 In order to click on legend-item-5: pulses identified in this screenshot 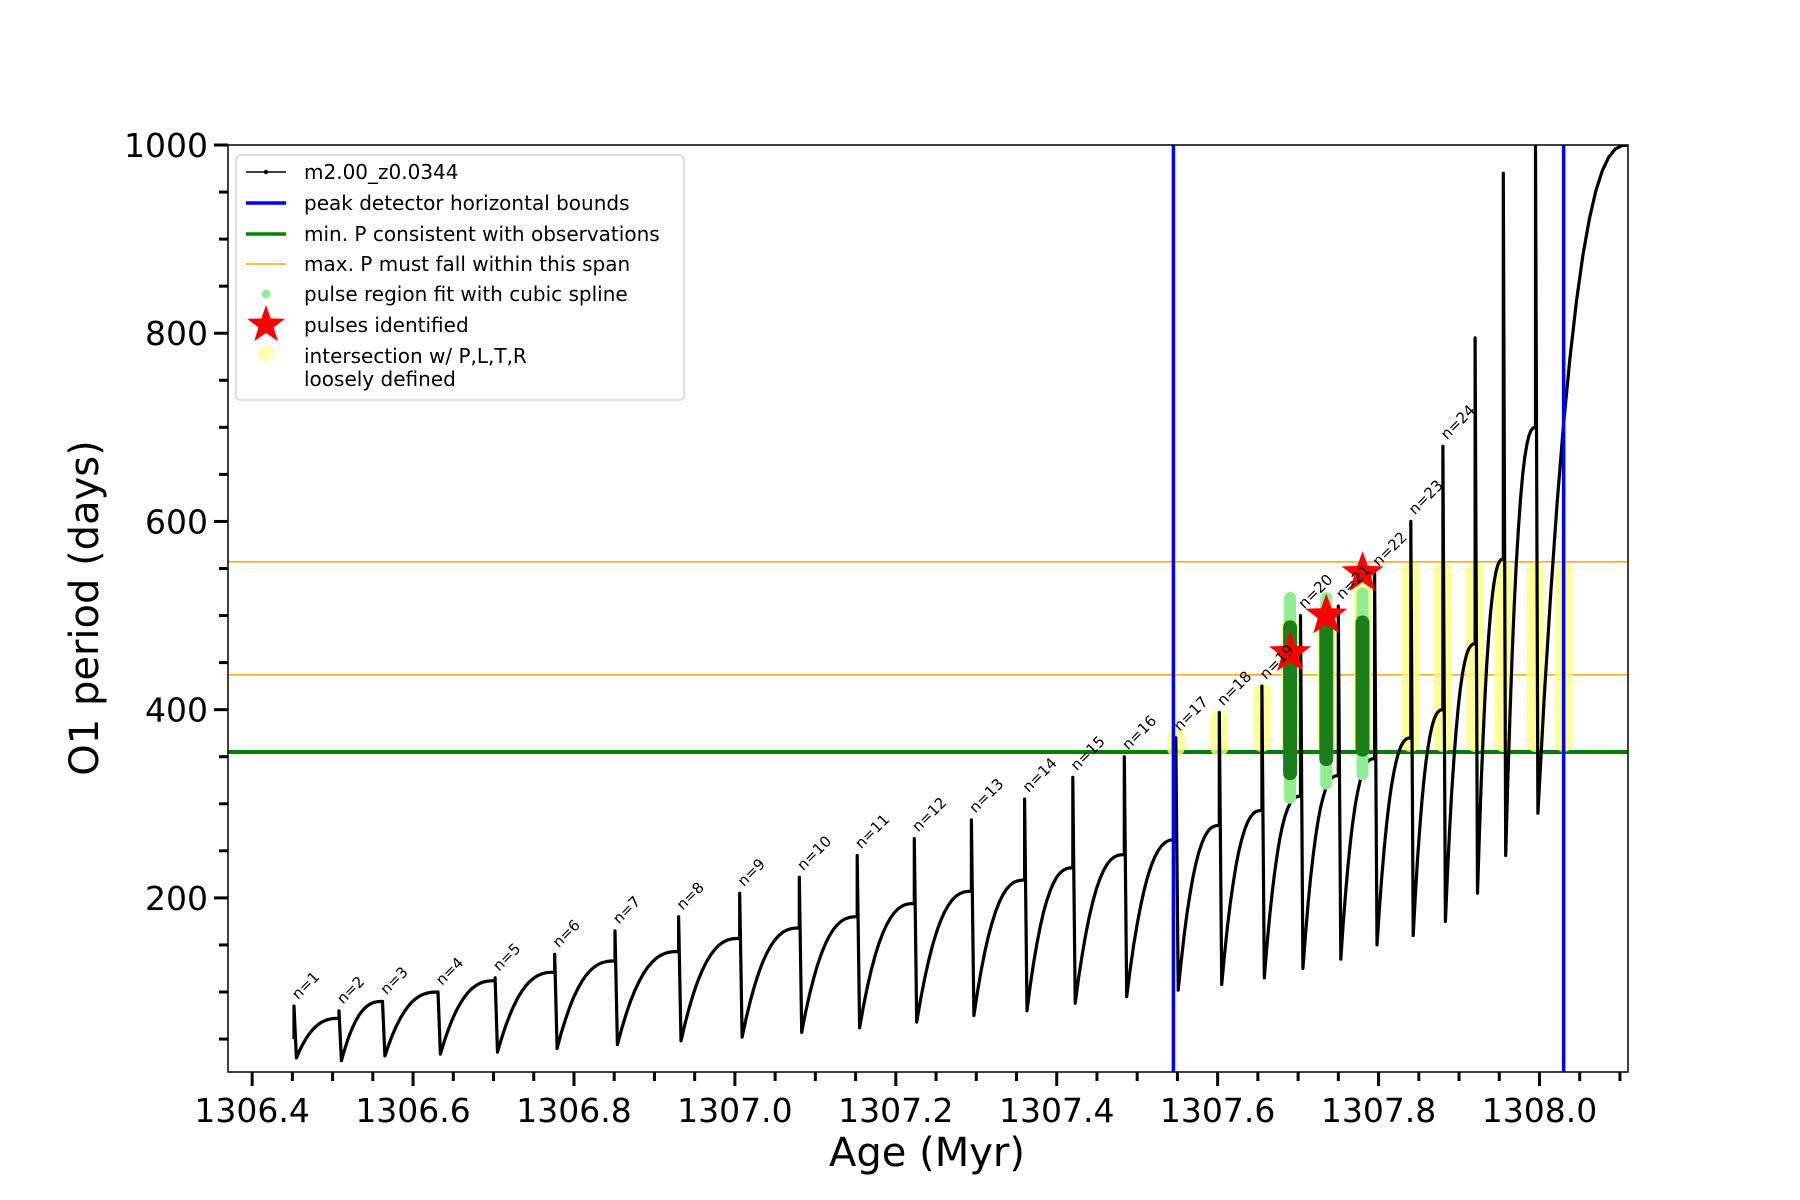, I will do `click(358, 323)`.